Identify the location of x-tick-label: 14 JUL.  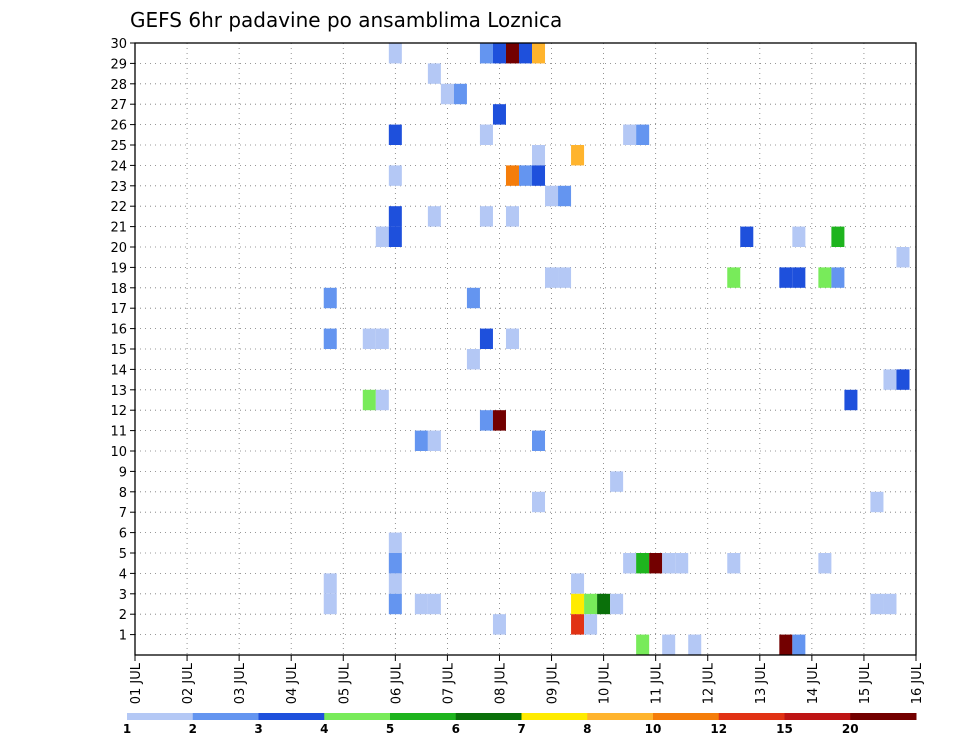
(813, 683).